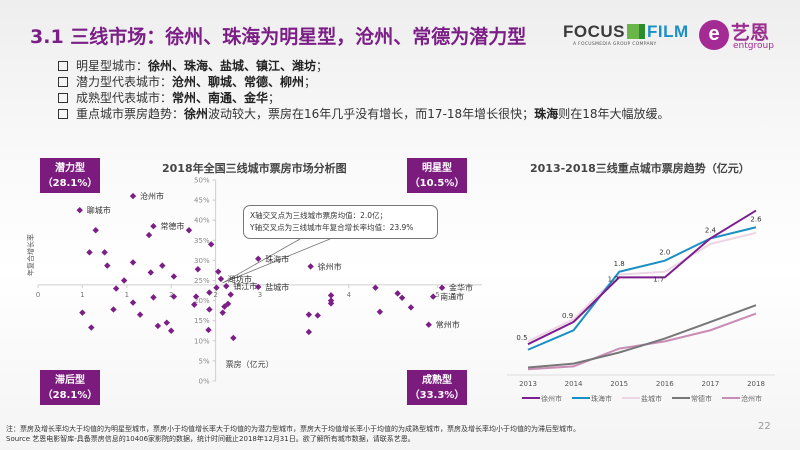  What do you see at coordinates (240, 279) in the screenshot?
I see `point-label: 潍坊市` at bounding box center [240, 279].